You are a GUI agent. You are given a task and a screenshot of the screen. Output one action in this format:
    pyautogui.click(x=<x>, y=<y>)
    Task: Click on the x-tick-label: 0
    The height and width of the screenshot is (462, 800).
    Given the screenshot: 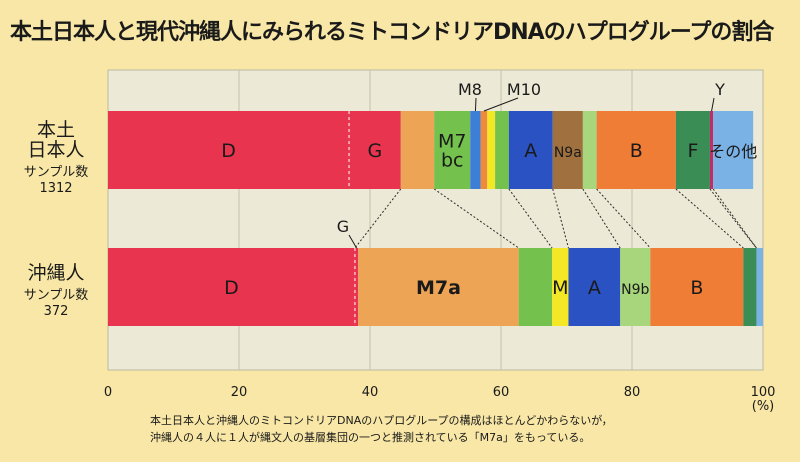 What is the action you would take?
    pyautogui.click(x=108, y=392)
    